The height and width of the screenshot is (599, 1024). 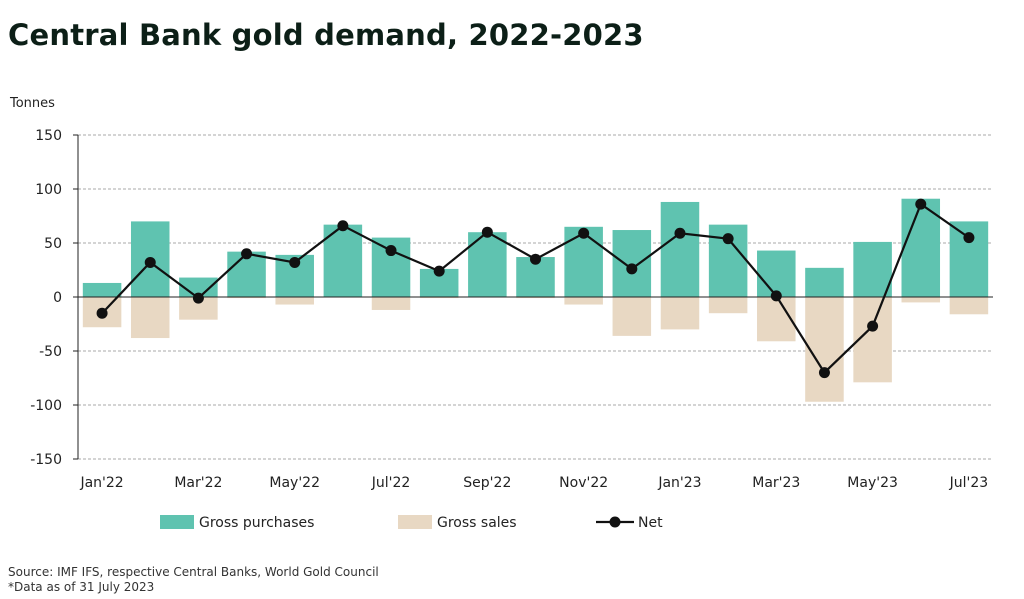 I want to click on chart-title: Central Bank gold demand, 2022-2023, so click(x=326, y=35).